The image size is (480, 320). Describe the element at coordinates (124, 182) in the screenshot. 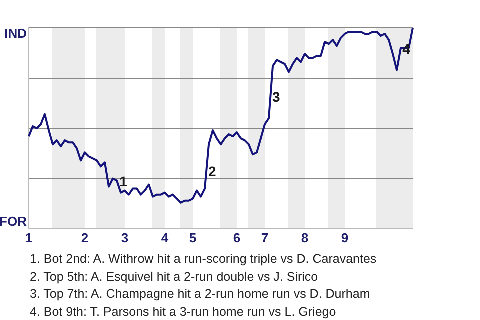

I see `annotation: 1` at that location.